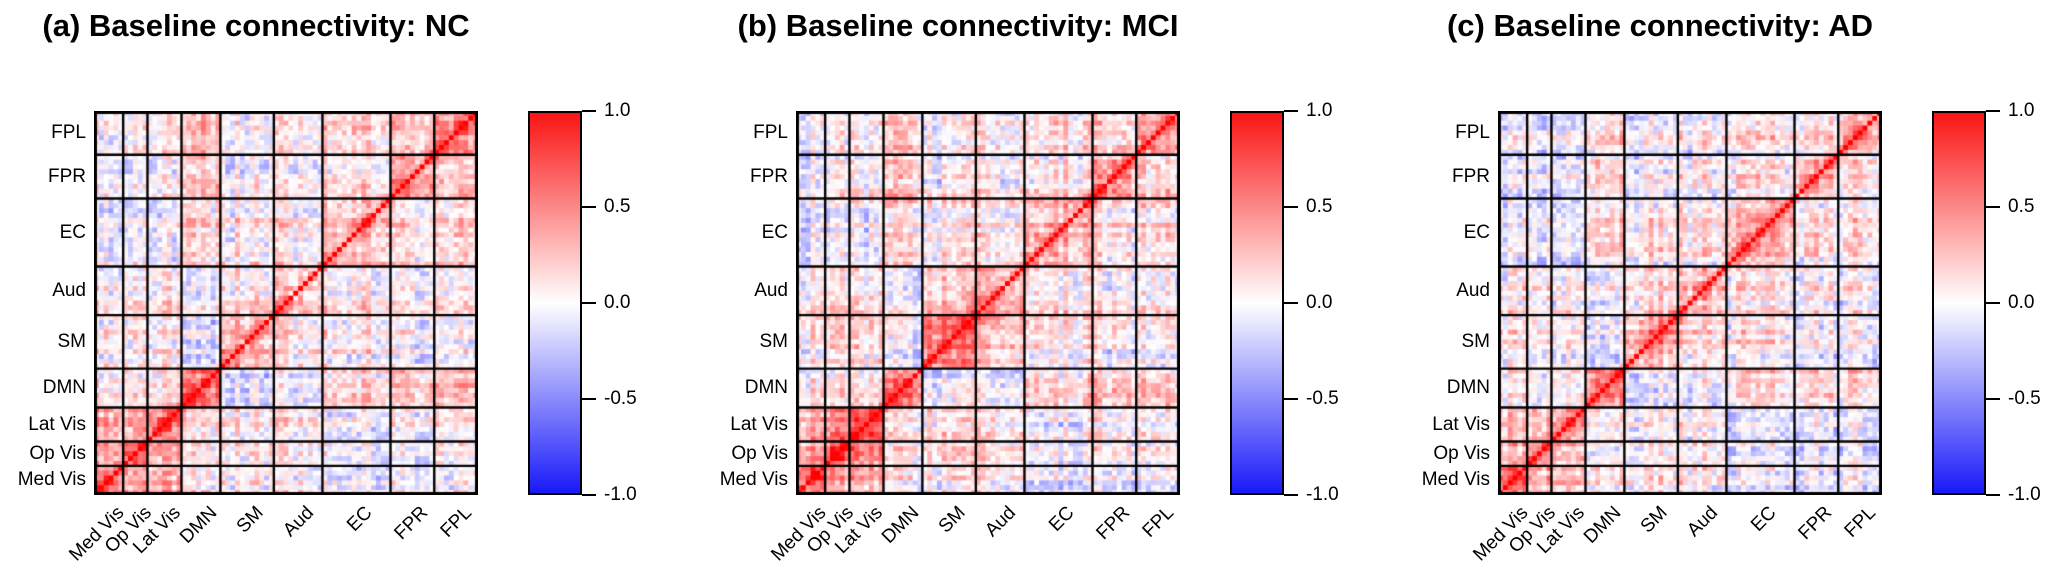 This screenshot has height=574, width=2052. I want to click on panel-title-mci: (b) Baseline connectivity: MCI, so click(958, 25).